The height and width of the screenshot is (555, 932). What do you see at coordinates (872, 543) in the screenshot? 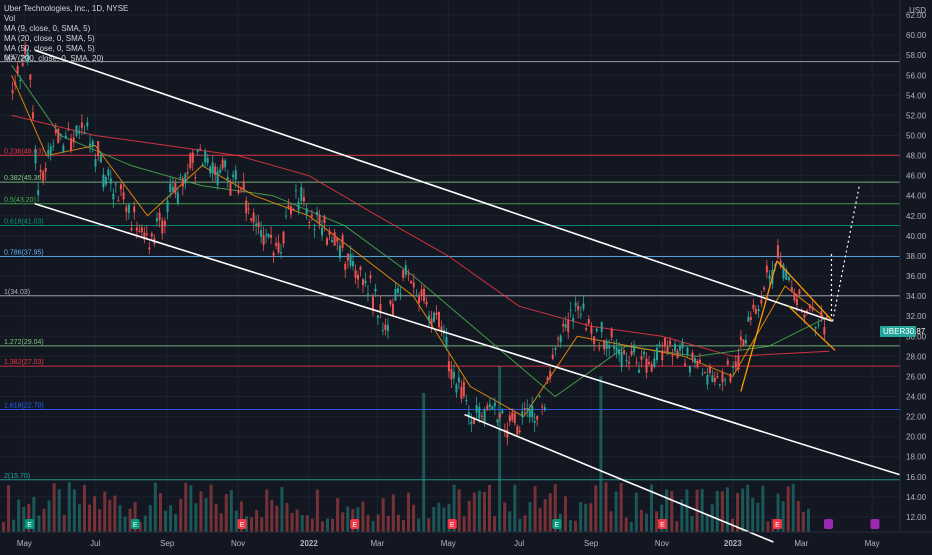
I see `x-tick-label: May` at bounding box center [872, 543].